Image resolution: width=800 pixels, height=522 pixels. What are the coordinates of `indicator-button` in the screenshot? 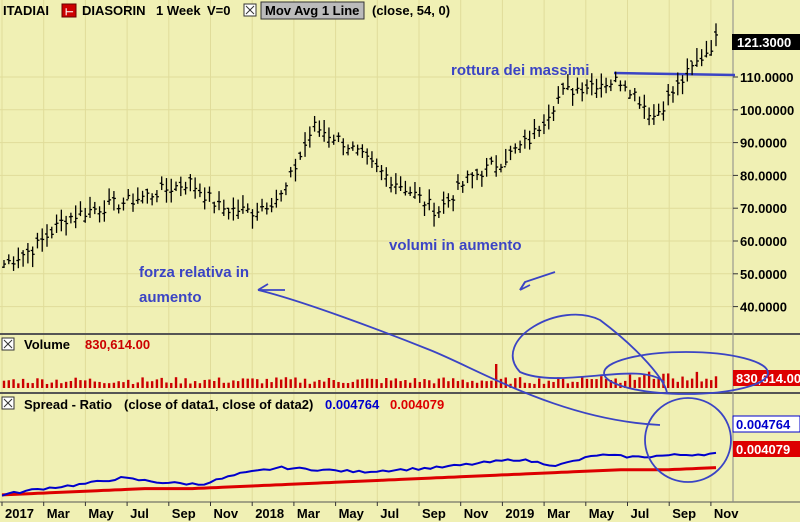 It's located at (312, 10).